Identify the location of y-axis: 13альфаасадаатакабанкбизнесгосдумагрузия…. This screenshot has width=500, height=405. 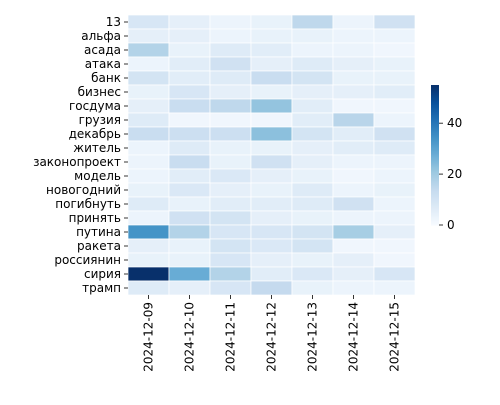
(80, 155).